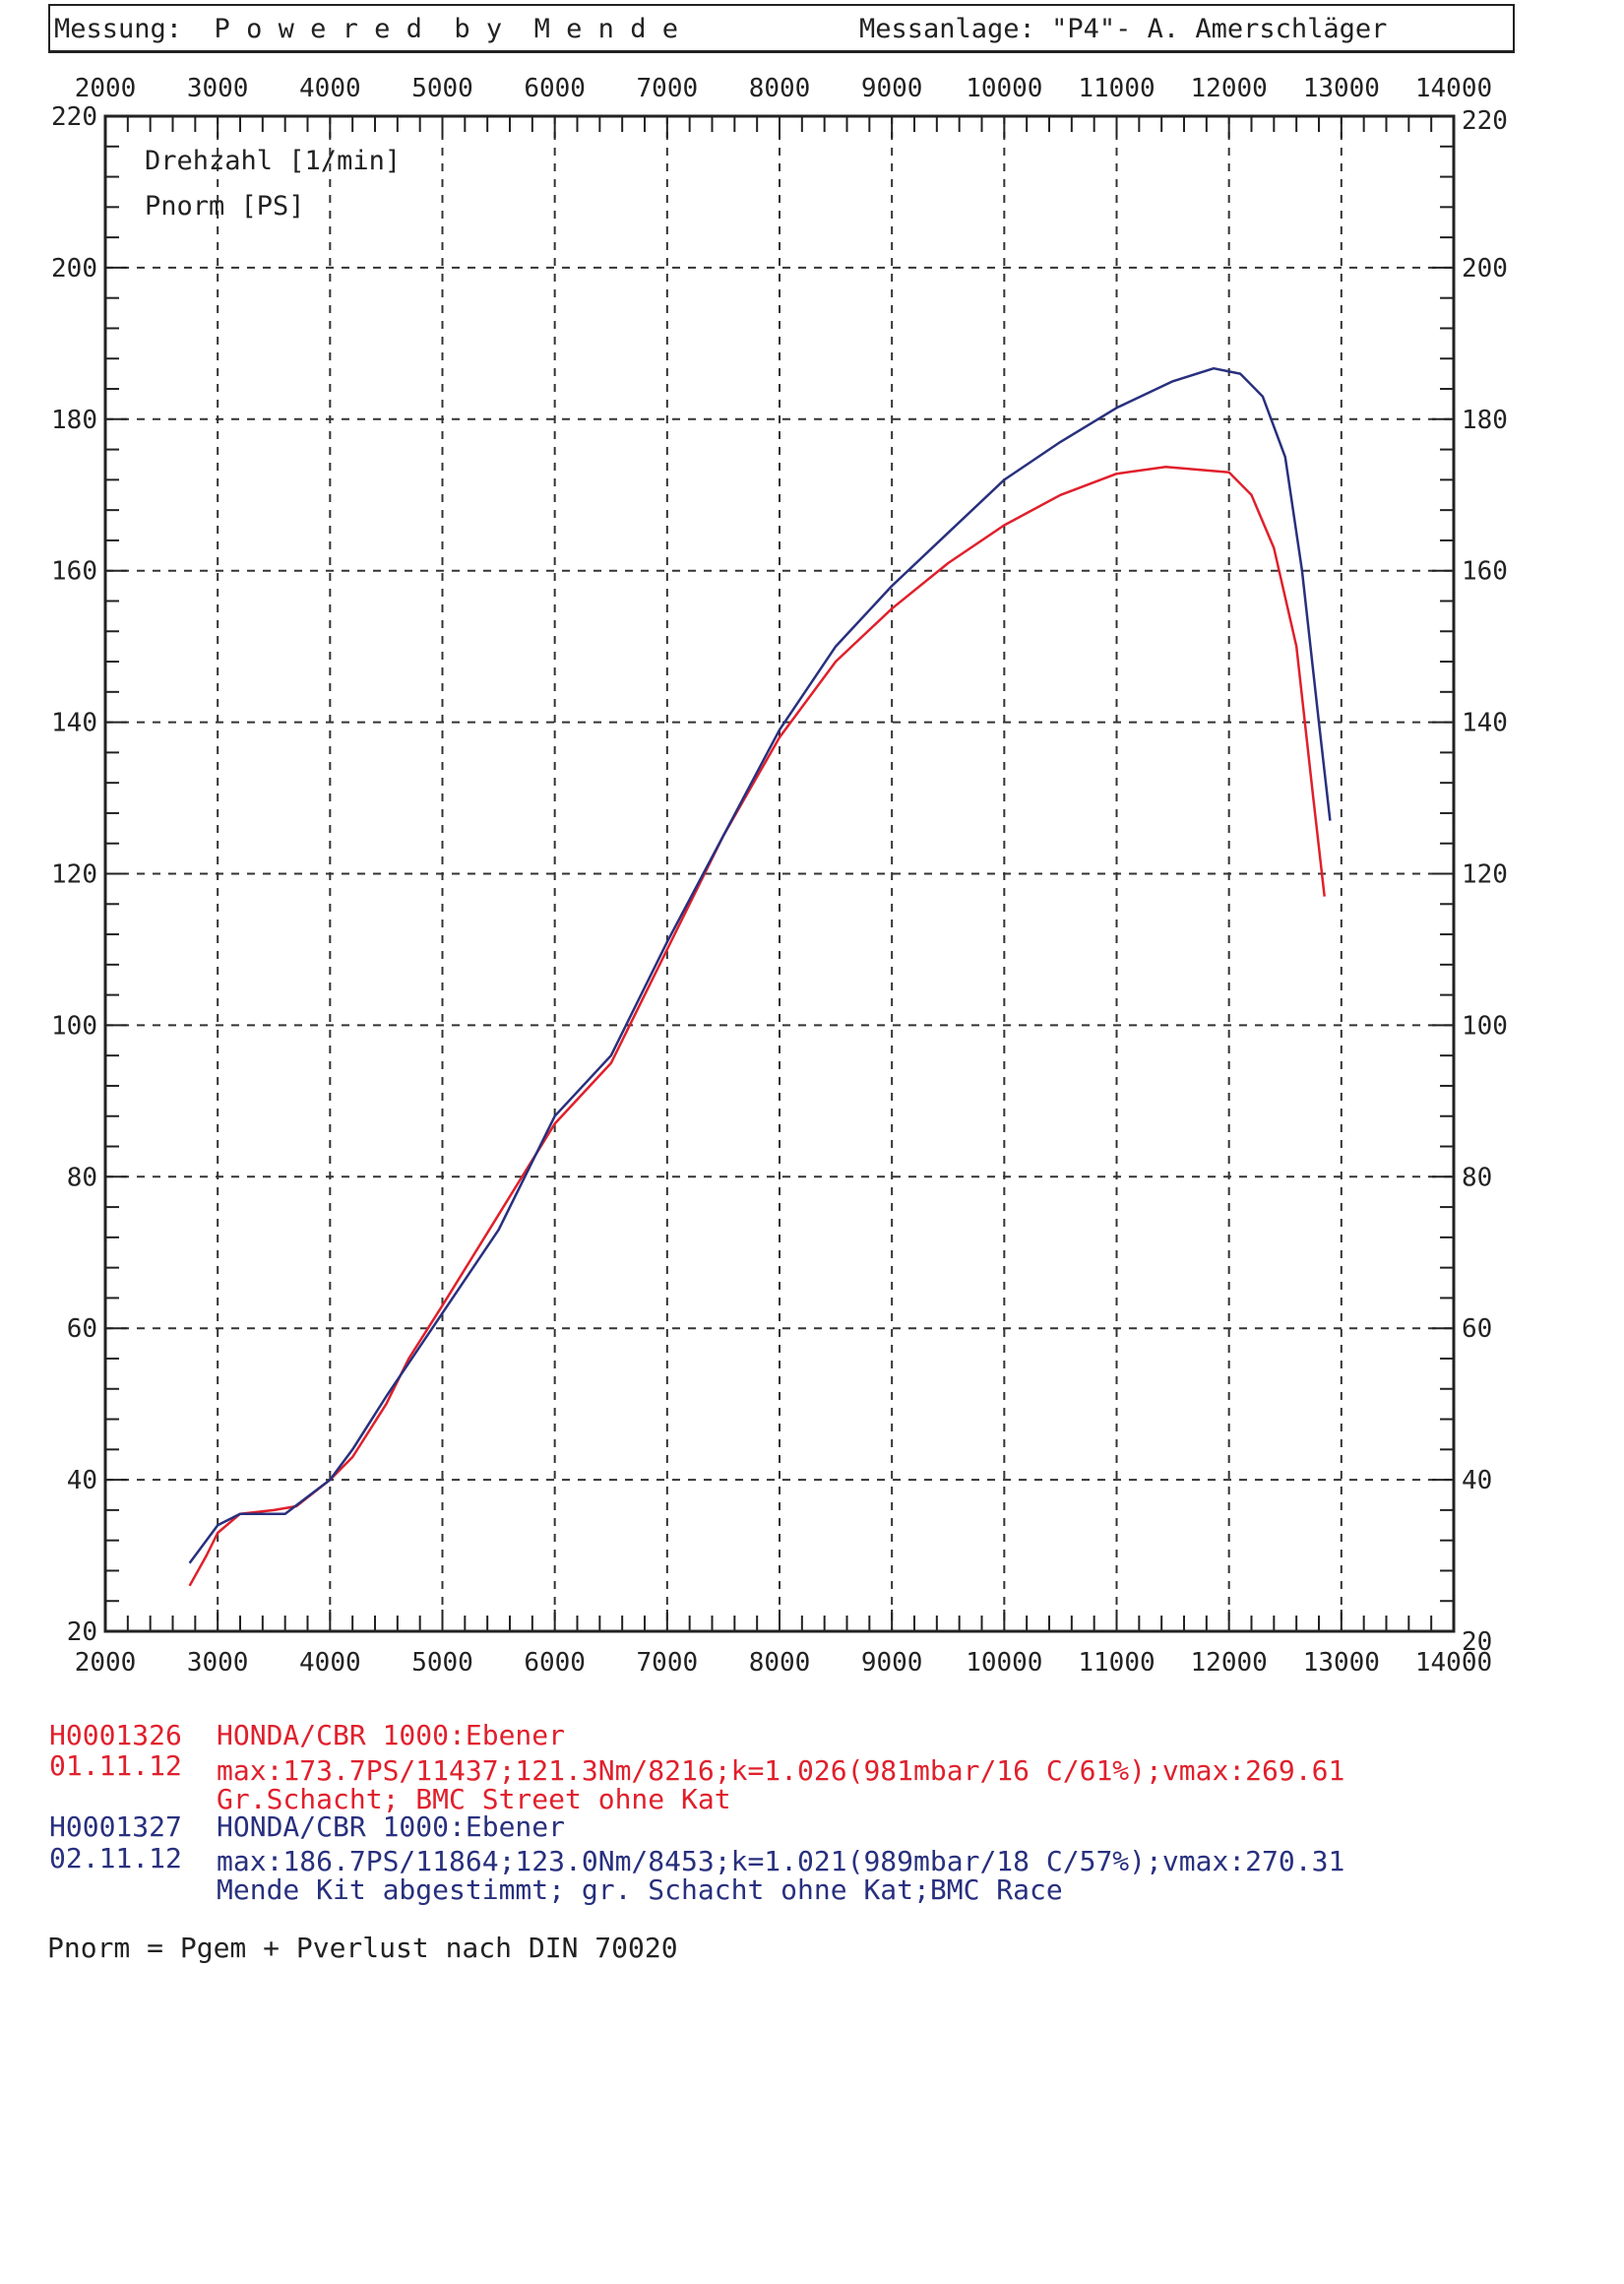 The width and height of the screenshot is (1624, 2284). I want to click on y-tick-label-left: 160, so click(74, 572).